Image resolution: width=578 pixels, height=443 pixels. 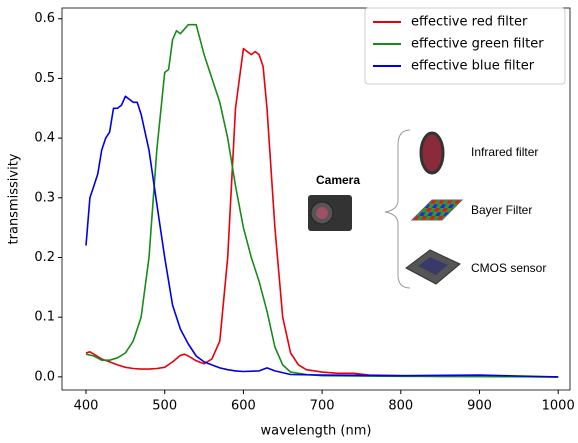 What do you see at coordinates (44, 18) in the screenshot?
I see `y-tick-label: 0.6` at bounding box center [44, 18].